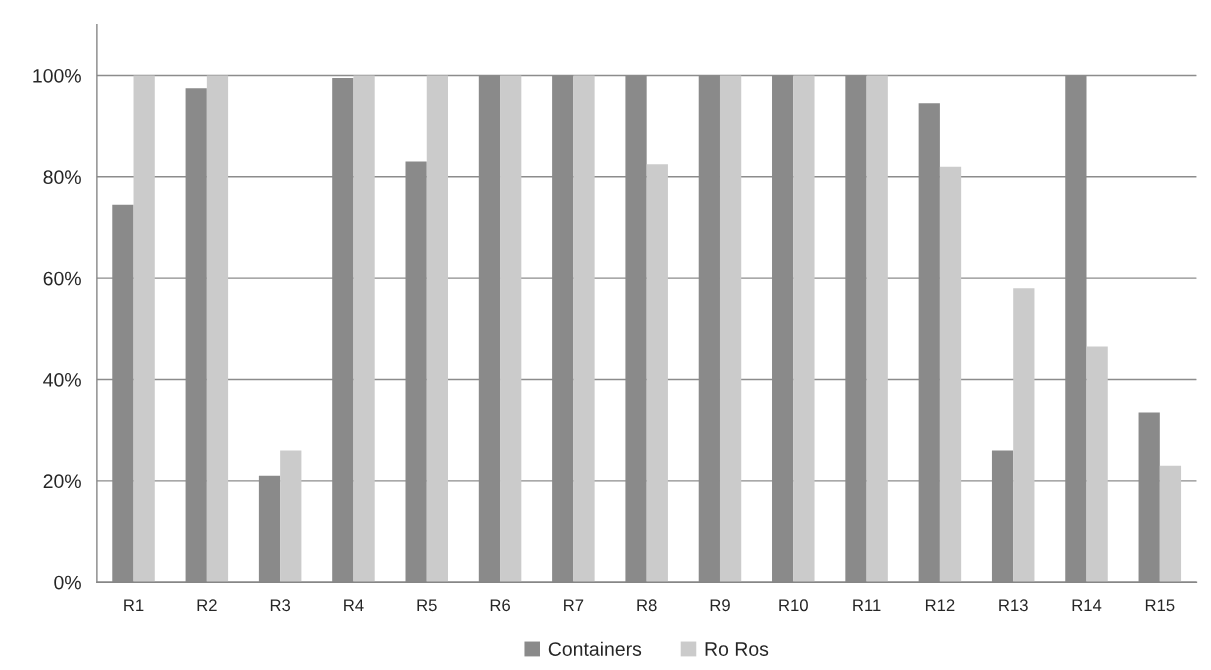 The image size is (1211, 670). Describe the element at coordinates (647, 605) in the screenshot. I see `x-tick-label: R8` at that location.